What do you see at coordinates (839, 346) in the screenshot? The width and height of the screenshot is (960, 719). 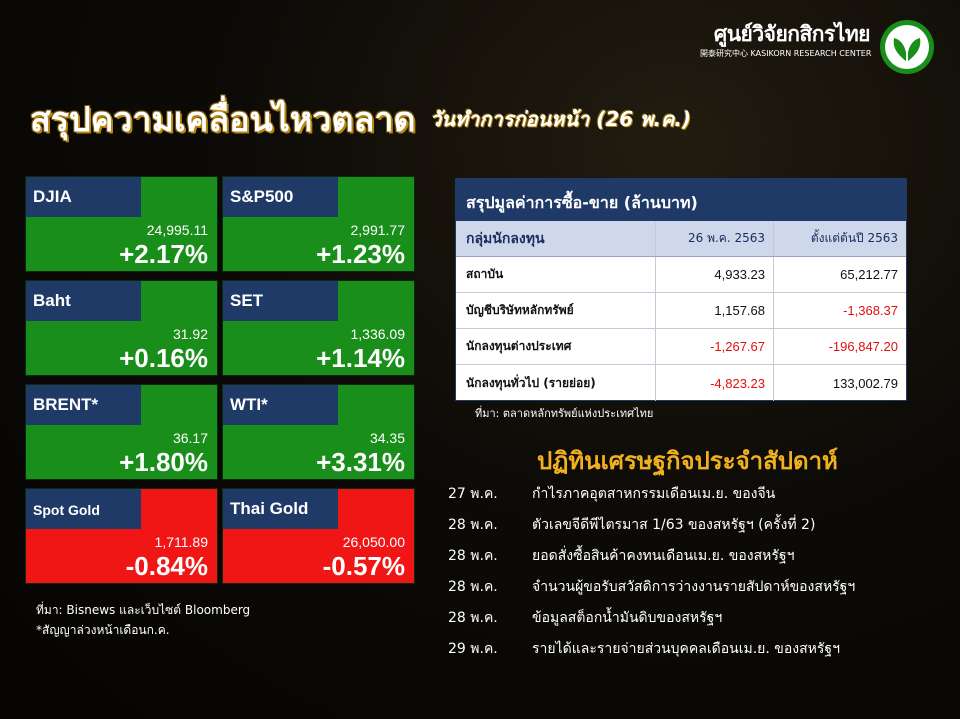 I see `ytd-value: -196,847.20` at bounding box center [839, 346].